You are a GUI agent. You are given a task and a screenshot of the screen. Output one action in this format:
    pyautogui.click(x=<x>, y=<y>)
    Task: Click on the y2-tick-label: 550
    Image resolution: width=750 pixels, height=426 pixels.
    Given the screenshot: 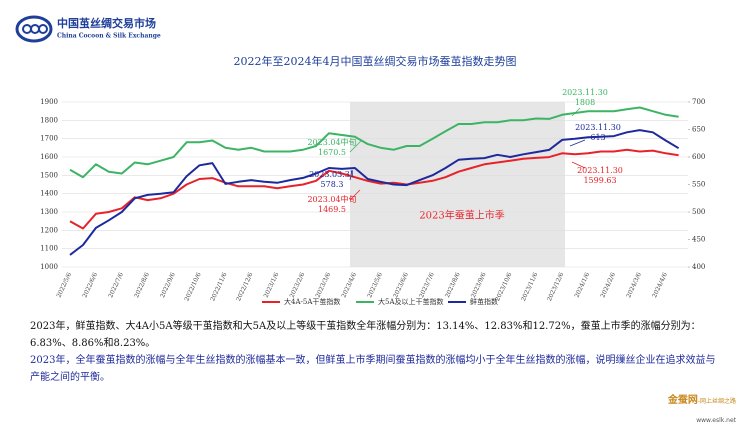 What is the action you would take?
    pyautogui.click(x=698, y=185)
    